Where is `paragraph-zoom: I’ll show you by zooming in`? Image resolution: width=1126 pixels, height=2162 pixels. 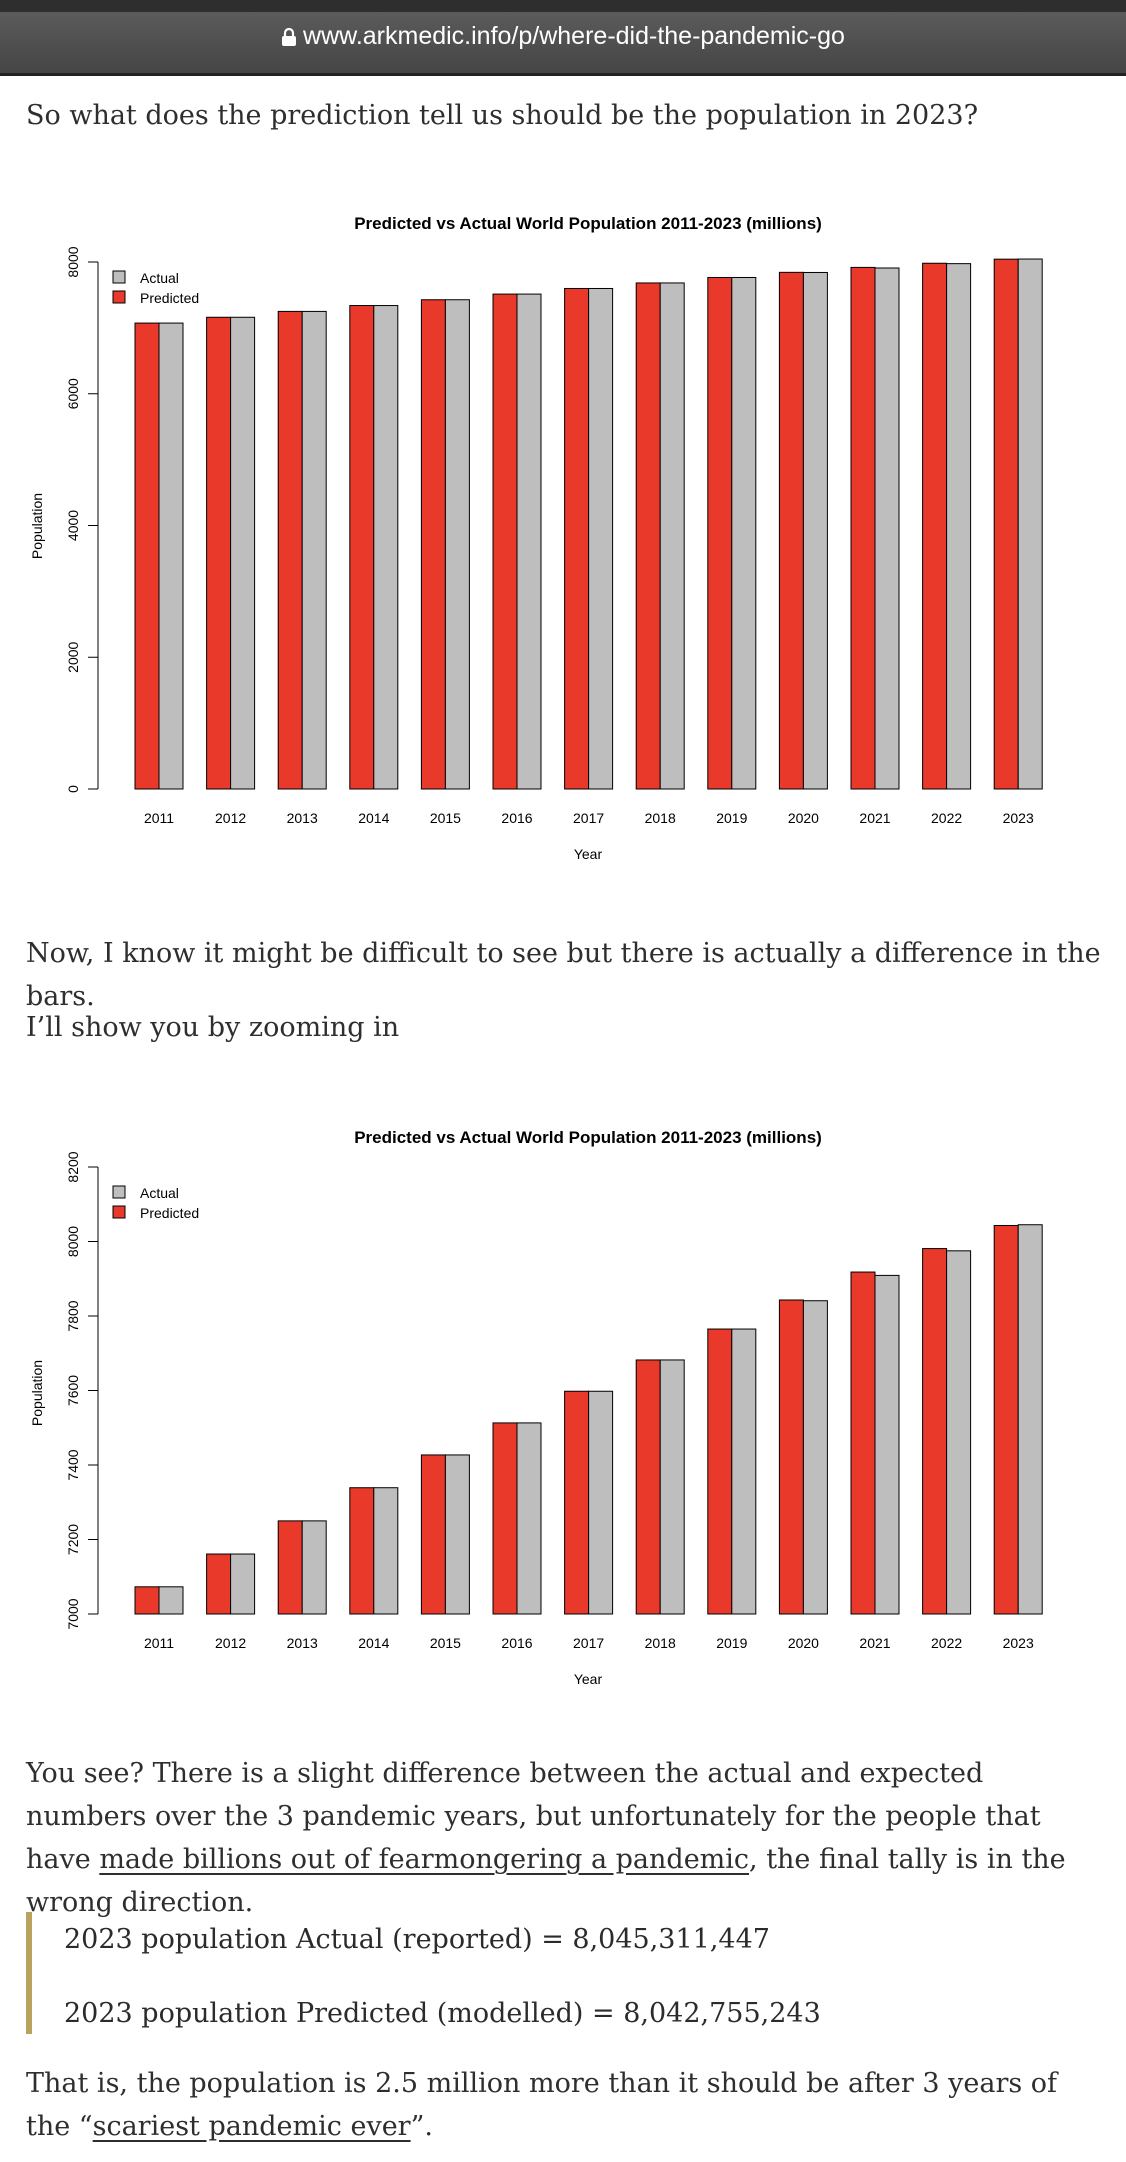
paragraph-zoom: I’ll show you by zooming in is located at coordinates (213, 1027).